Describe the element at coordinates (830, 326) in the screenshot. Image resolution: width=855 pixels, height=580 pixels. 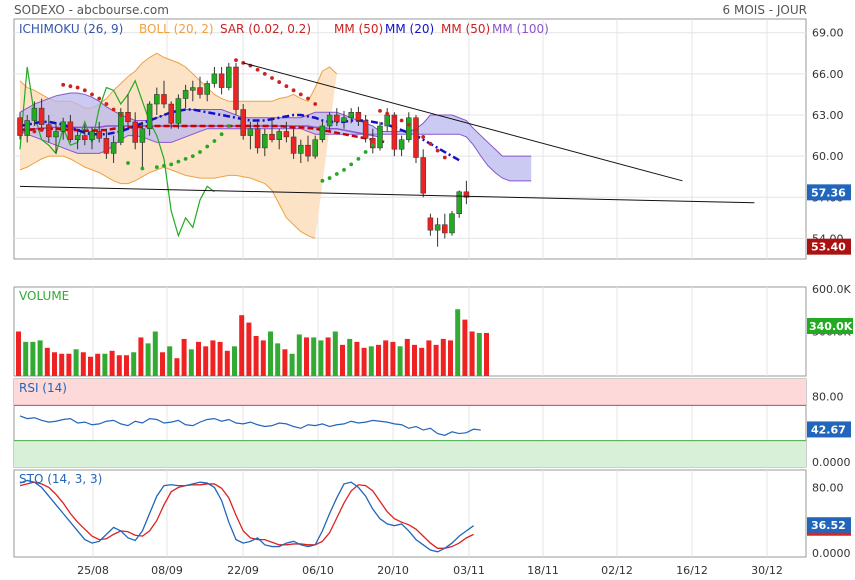
I see `volume-last-badge` at that location.